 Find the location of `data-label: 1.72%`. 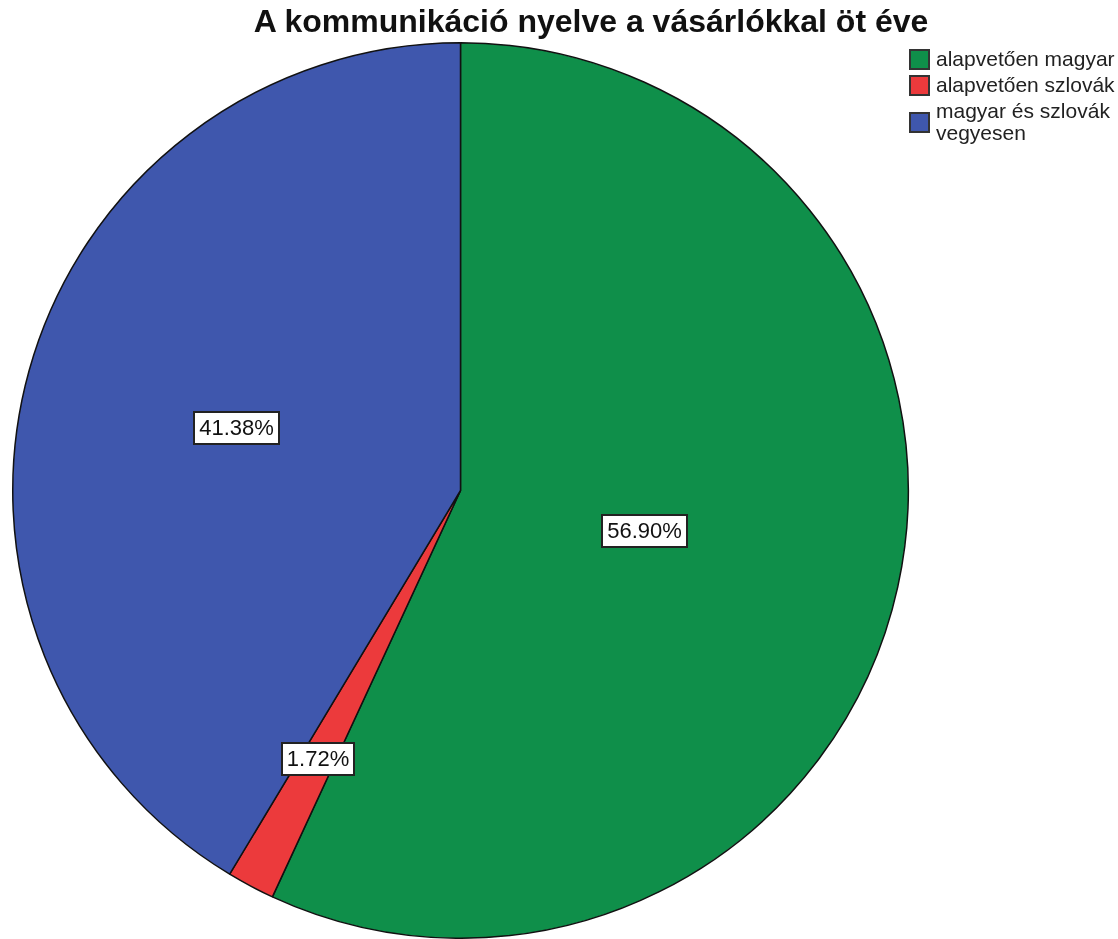

data-label: 1.72% is located at coordinates (318, 759).